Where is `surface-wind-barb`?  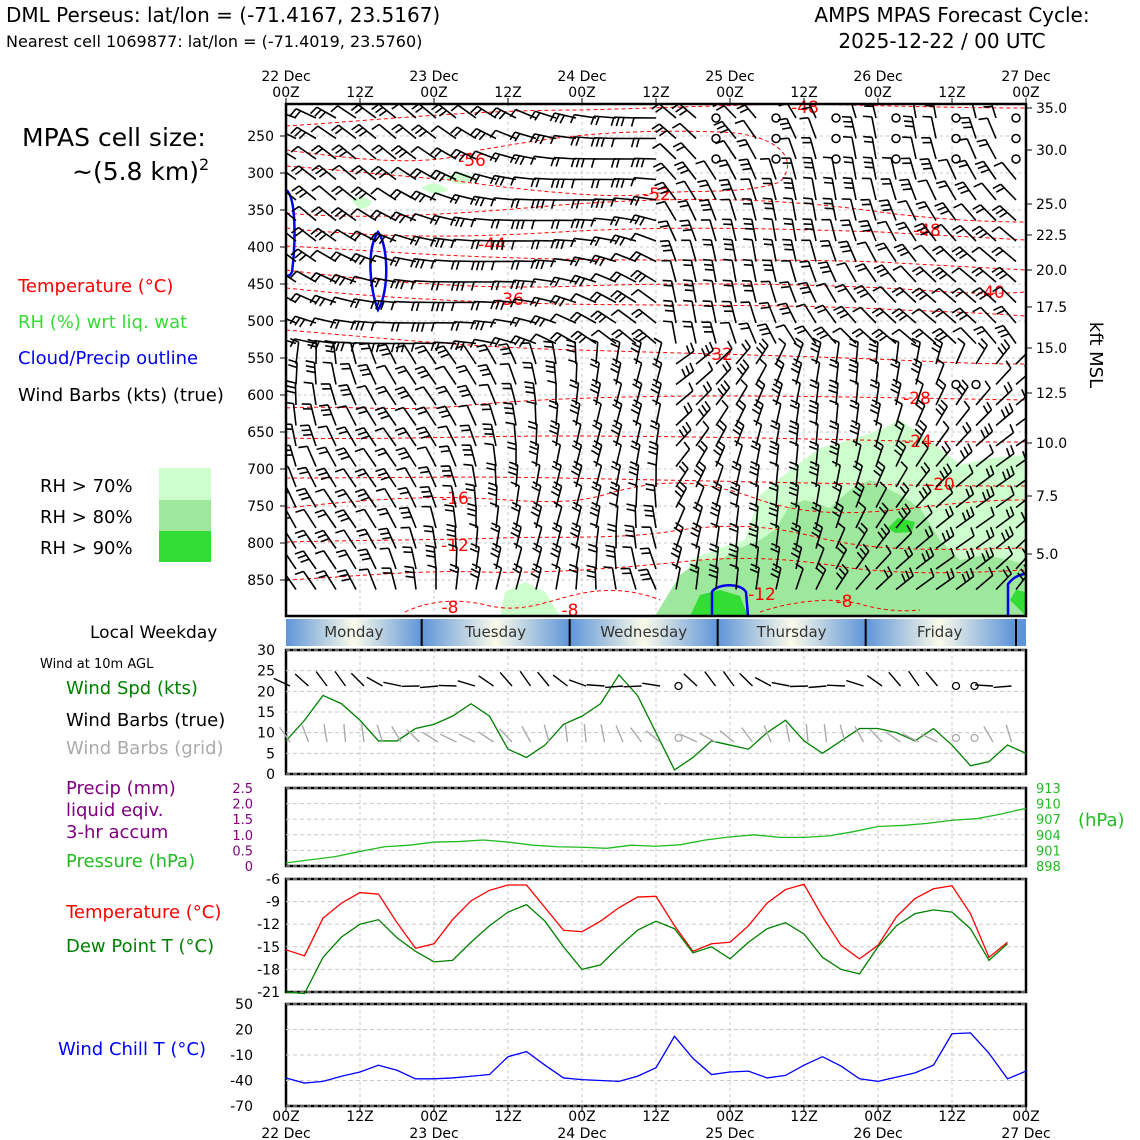
surface-wind-barb is located at coordinates (577, 683).